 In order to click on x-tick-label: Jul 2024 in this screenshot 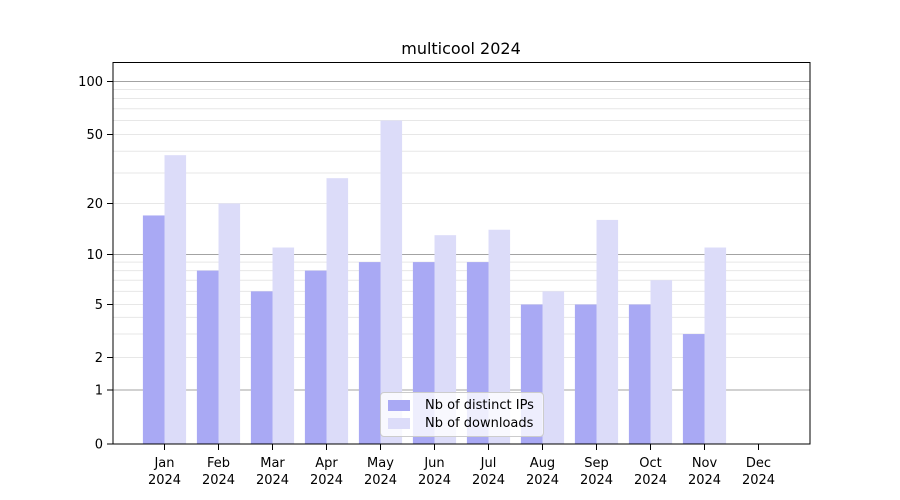, I will do `click(488, 472)`.